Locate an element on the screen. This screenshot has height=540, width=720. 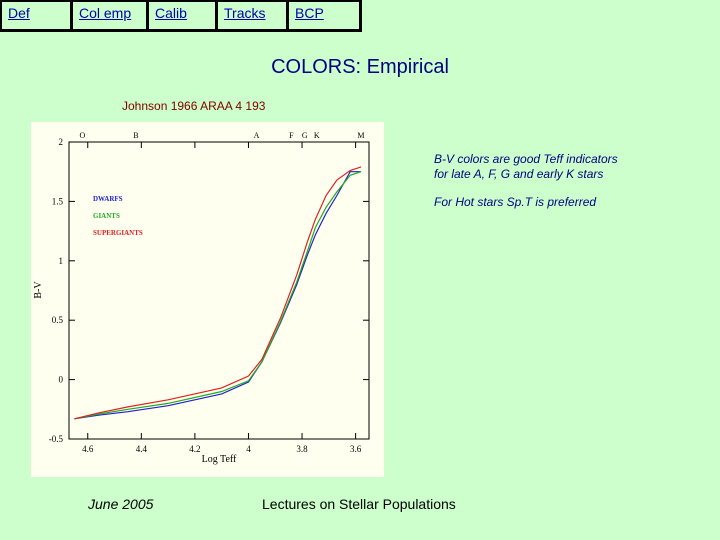
nav-link-col-emp: Col emp is located at coordinates (109, 15).